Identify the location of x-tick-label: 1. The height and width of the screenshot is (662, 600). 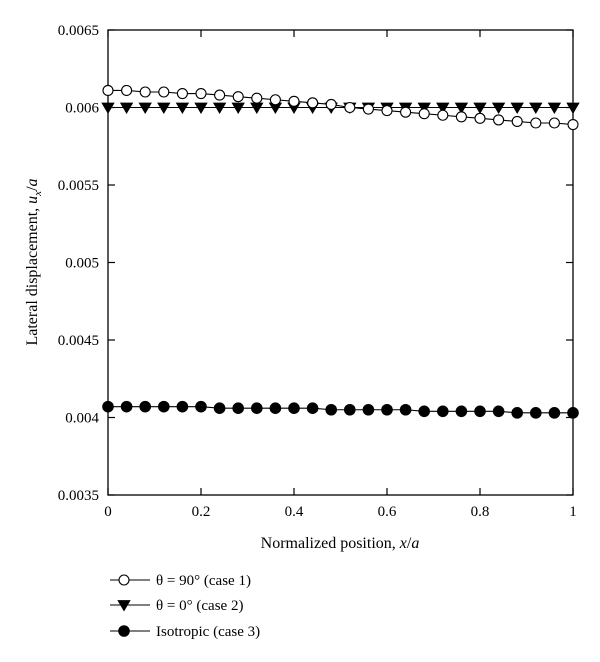
(573, 512).